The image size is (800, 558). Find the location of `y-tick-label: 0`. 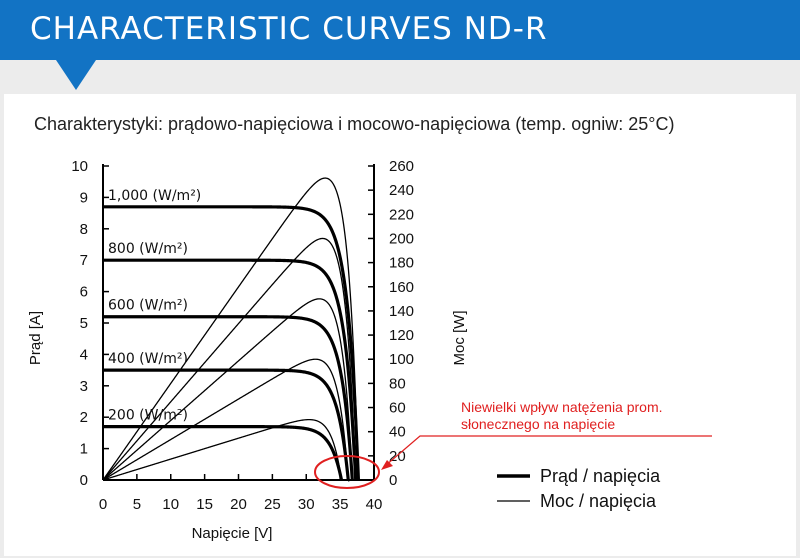

y-tick-label: 0 is located at coordinates (84, 480).